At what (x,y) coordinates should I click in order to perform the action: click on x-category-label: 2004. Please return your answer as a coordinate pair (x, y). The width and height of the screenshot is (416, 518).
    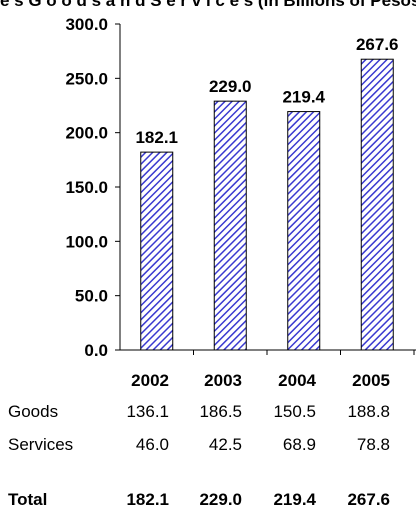
    Looking at the image, I should click on (297, 380).